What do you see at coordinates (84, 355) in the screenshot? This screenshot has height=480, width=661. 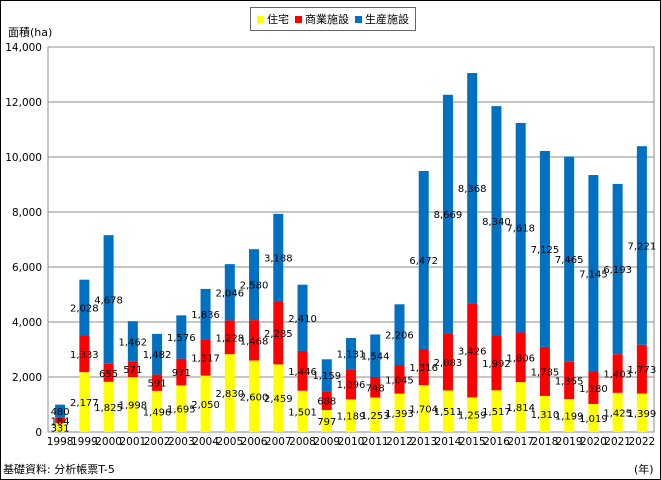 I see `data-label-commercial: 1,333` at bounding box center [84, 355].